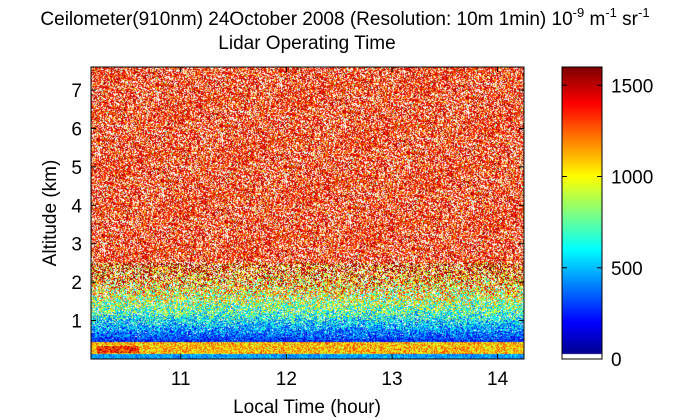  I want to click on title-exponent-2: -1, so click(611, 12).